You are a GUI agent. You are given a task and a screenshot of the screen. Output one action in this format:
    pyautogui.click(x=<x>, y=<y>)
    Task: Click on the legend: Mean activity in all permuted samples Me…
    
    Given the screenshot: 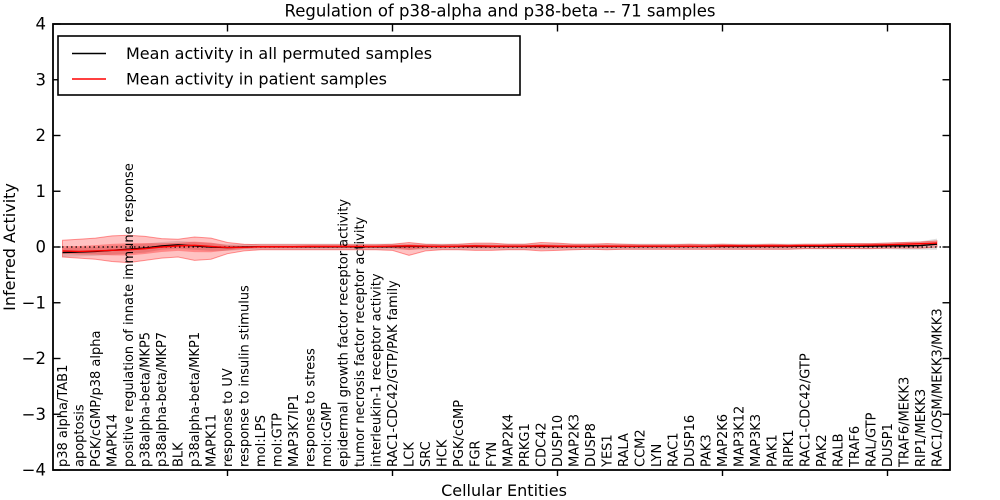 What is the action you would take?
    pyautogui.click(x=289, y=65)
    